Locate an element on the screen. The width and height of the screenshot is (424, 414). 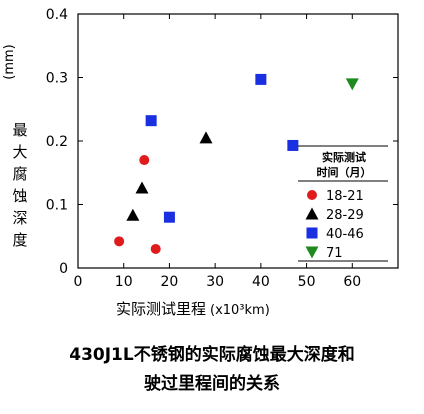
caption-line-2: 驶过里程间的关系 is located at coordinates (212, 383).